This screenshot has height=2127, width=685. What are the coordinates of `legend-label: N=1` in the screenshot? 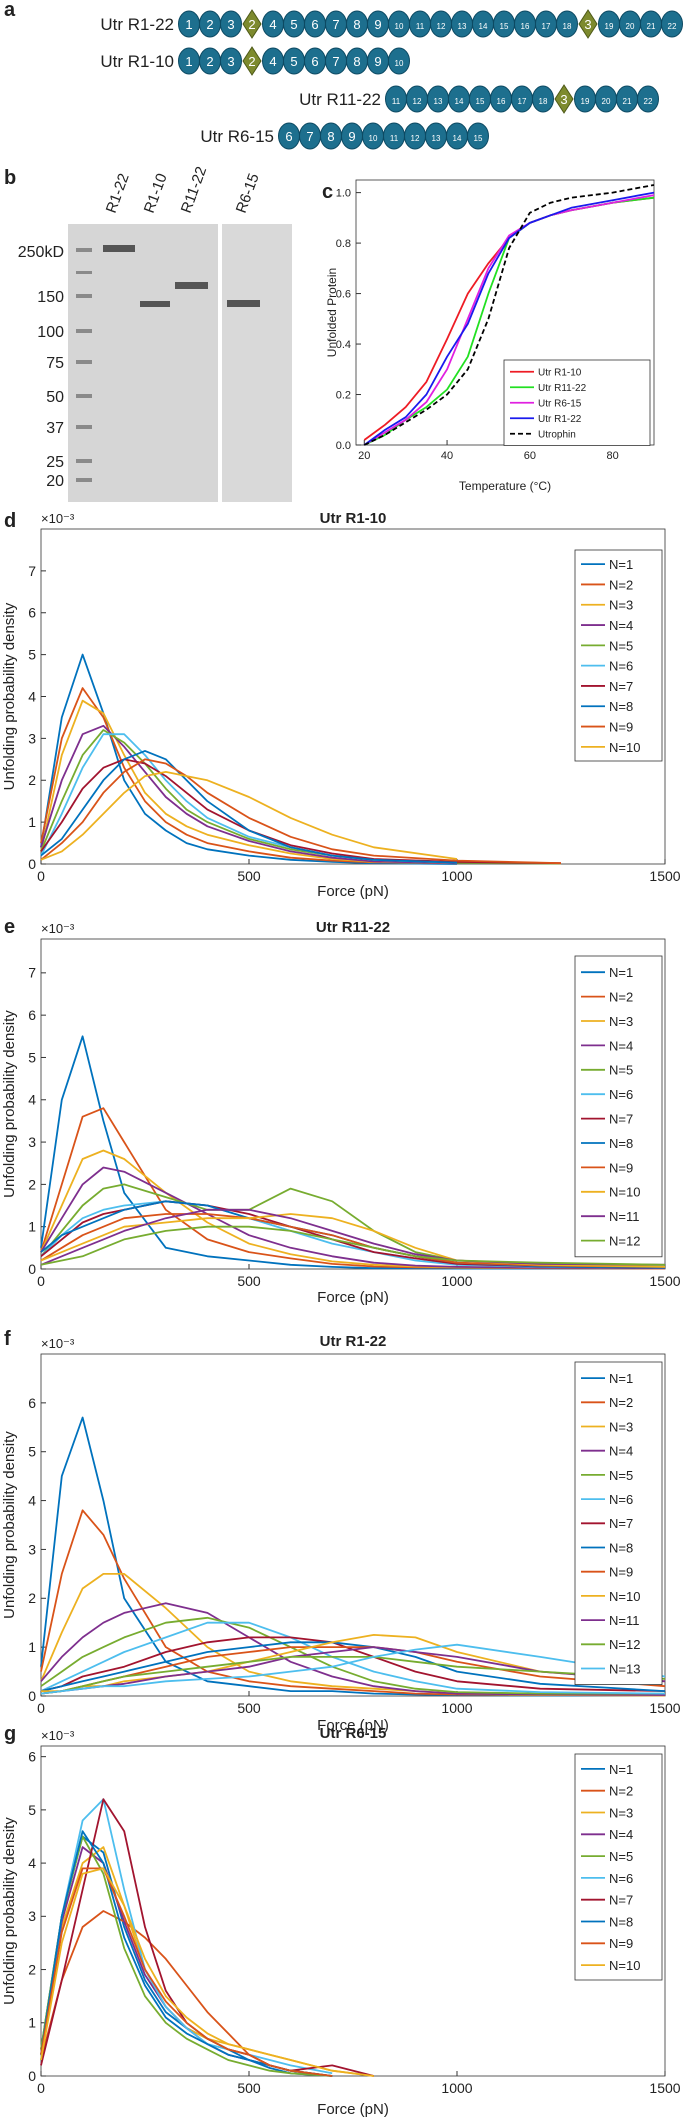 It's located at (621, 564).